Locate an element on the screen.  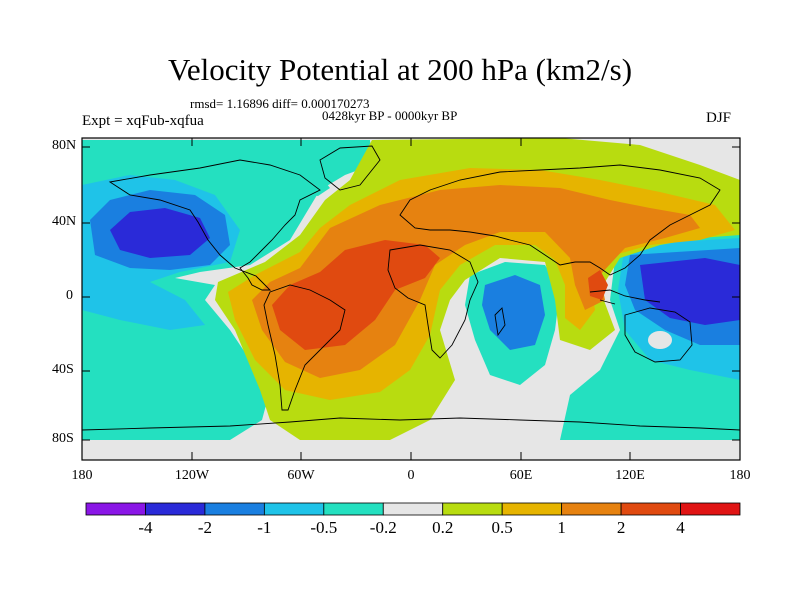
x-tick-label: 60E is located at coordinates (521, 475).